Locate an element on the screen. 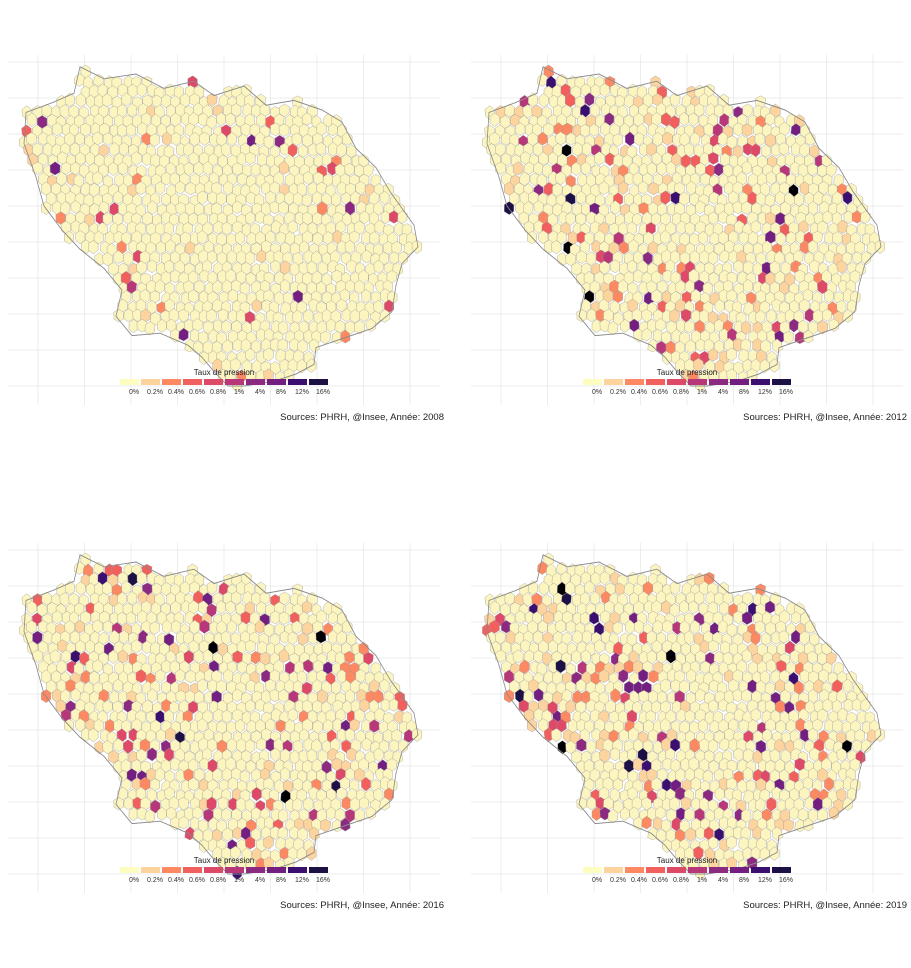 The height and width of the screenshot is (968, 911). legend-tick-label: 1% is located at coordinates (702, 392).